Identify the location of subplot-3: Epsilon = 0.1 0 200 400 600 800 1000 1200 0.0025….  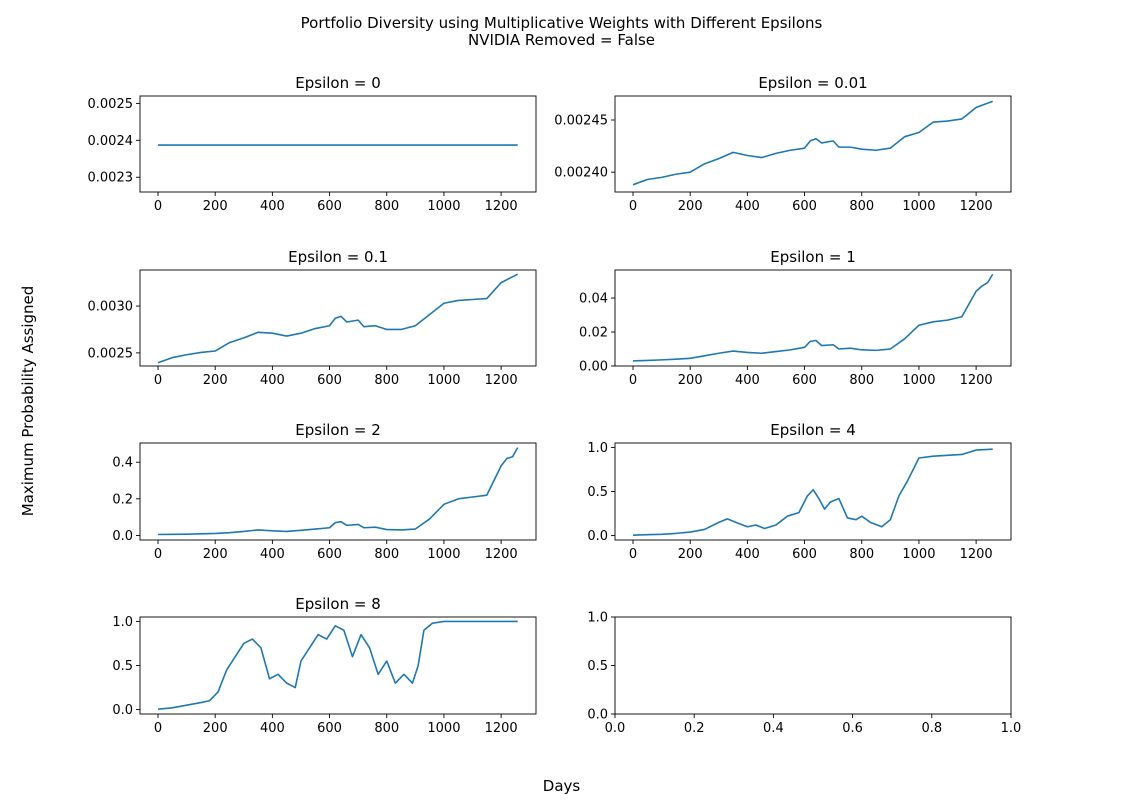
(312, 318).